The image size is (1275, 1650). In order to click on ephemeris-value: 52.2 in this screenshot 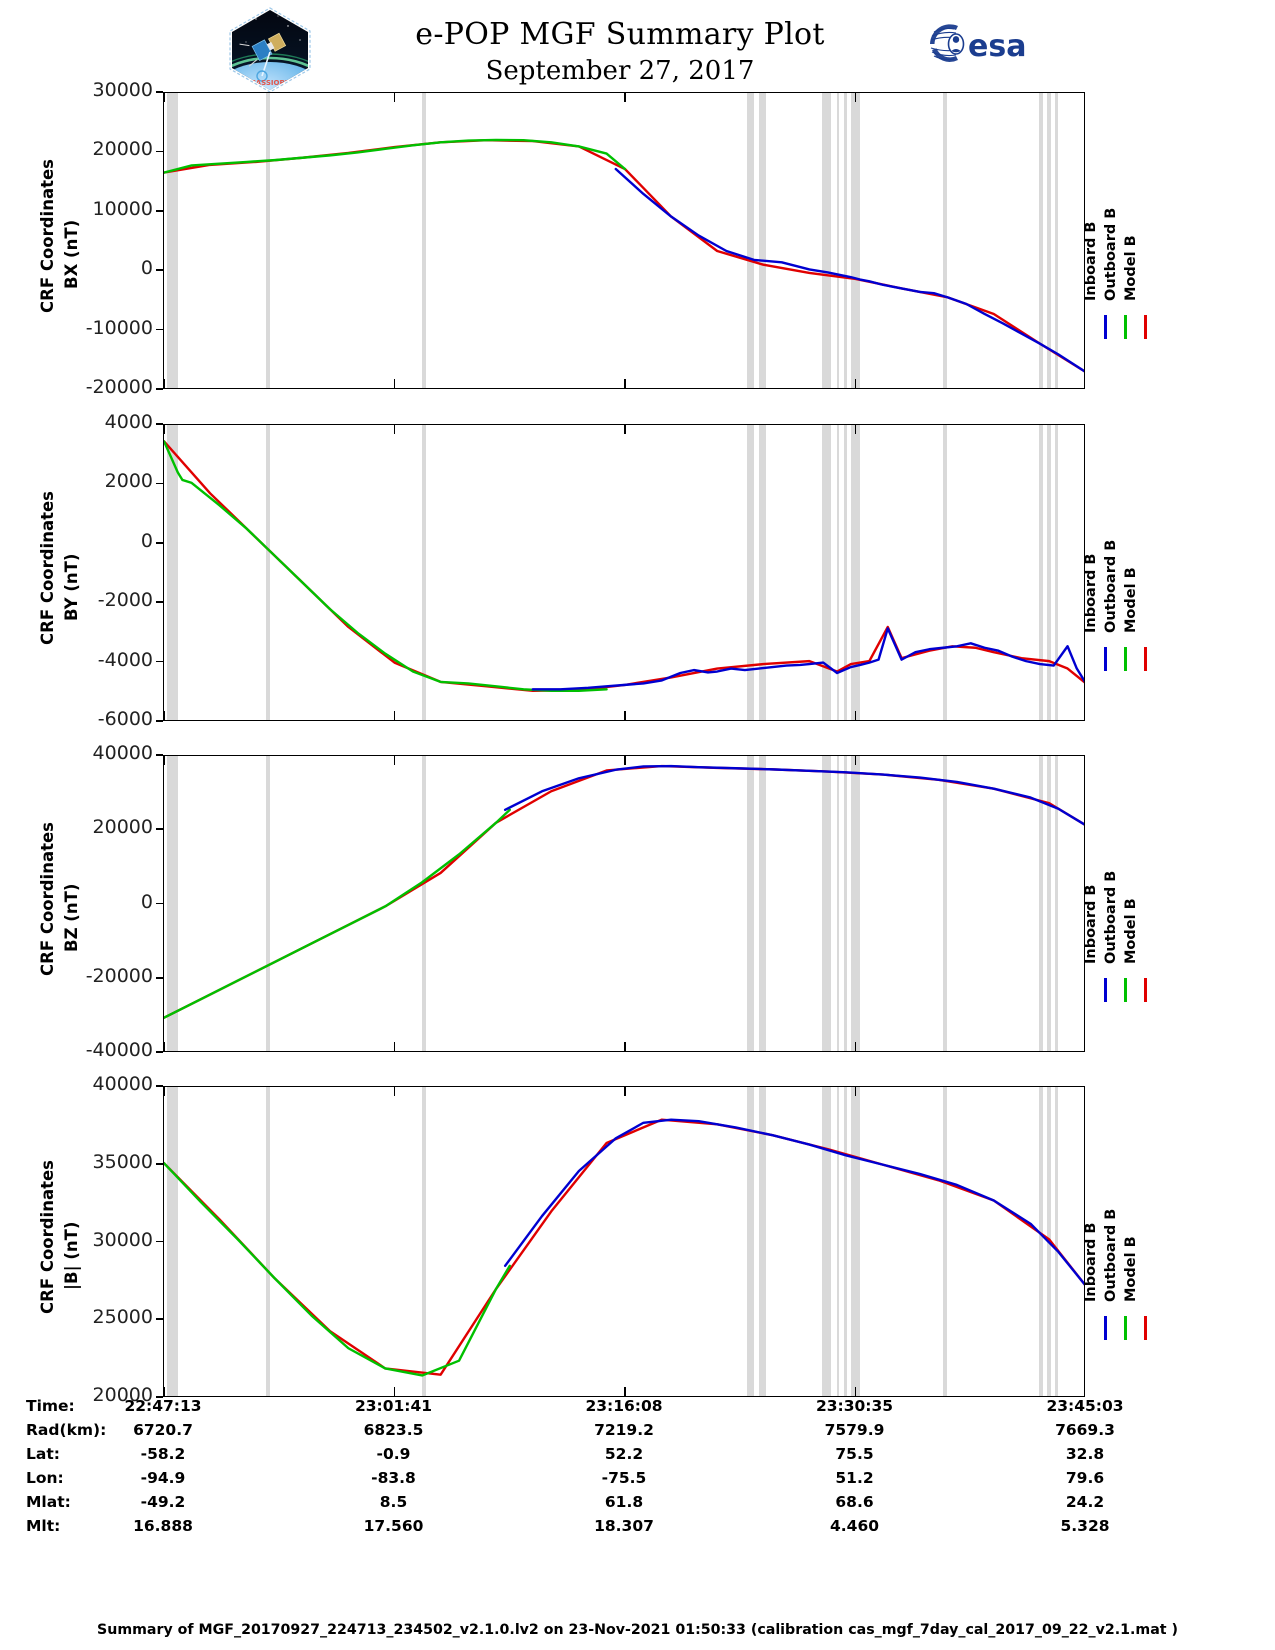, I will do `click(624, 1454)`.